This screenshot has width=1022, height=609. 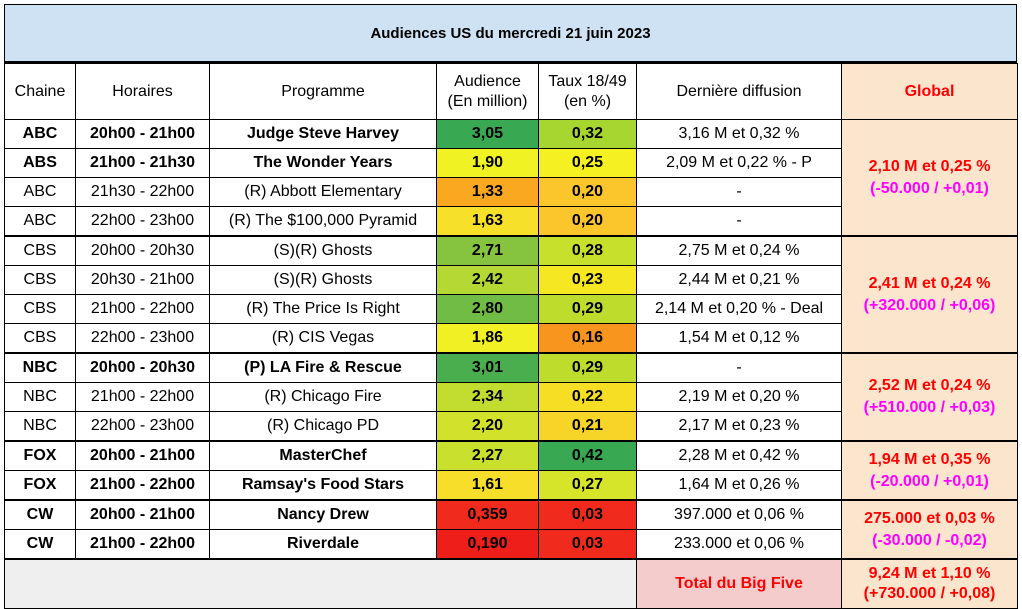 I want to click on header-taux: Taux 18/49 (en %), so click(x=587, y=91).